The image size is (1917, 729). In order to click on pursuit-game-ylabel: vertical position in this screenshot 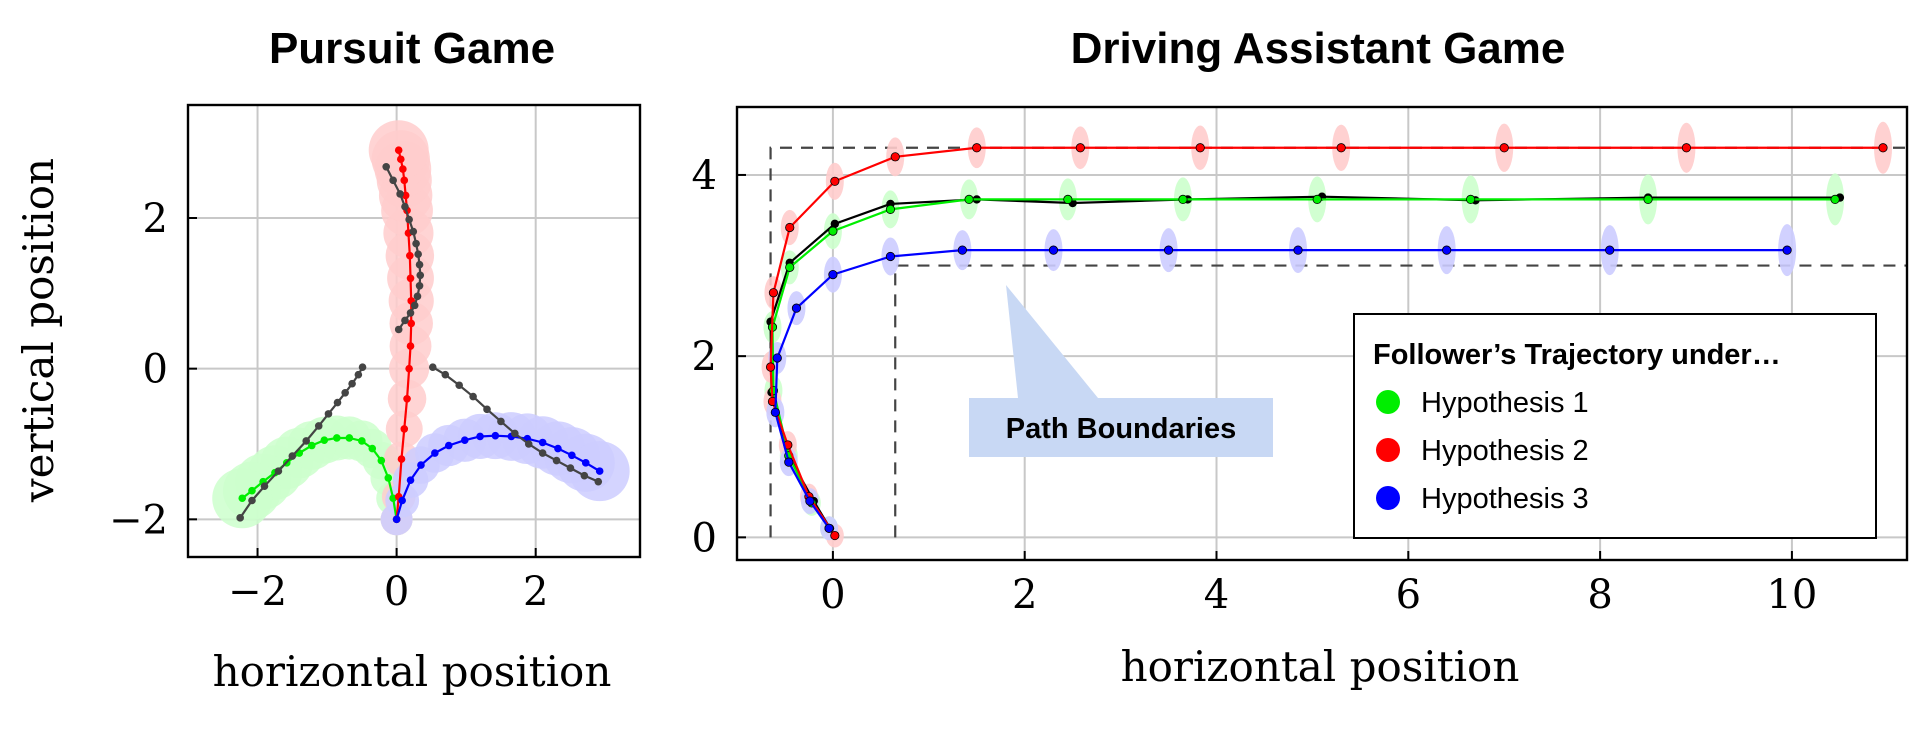, I will do `click(38, 330)`.